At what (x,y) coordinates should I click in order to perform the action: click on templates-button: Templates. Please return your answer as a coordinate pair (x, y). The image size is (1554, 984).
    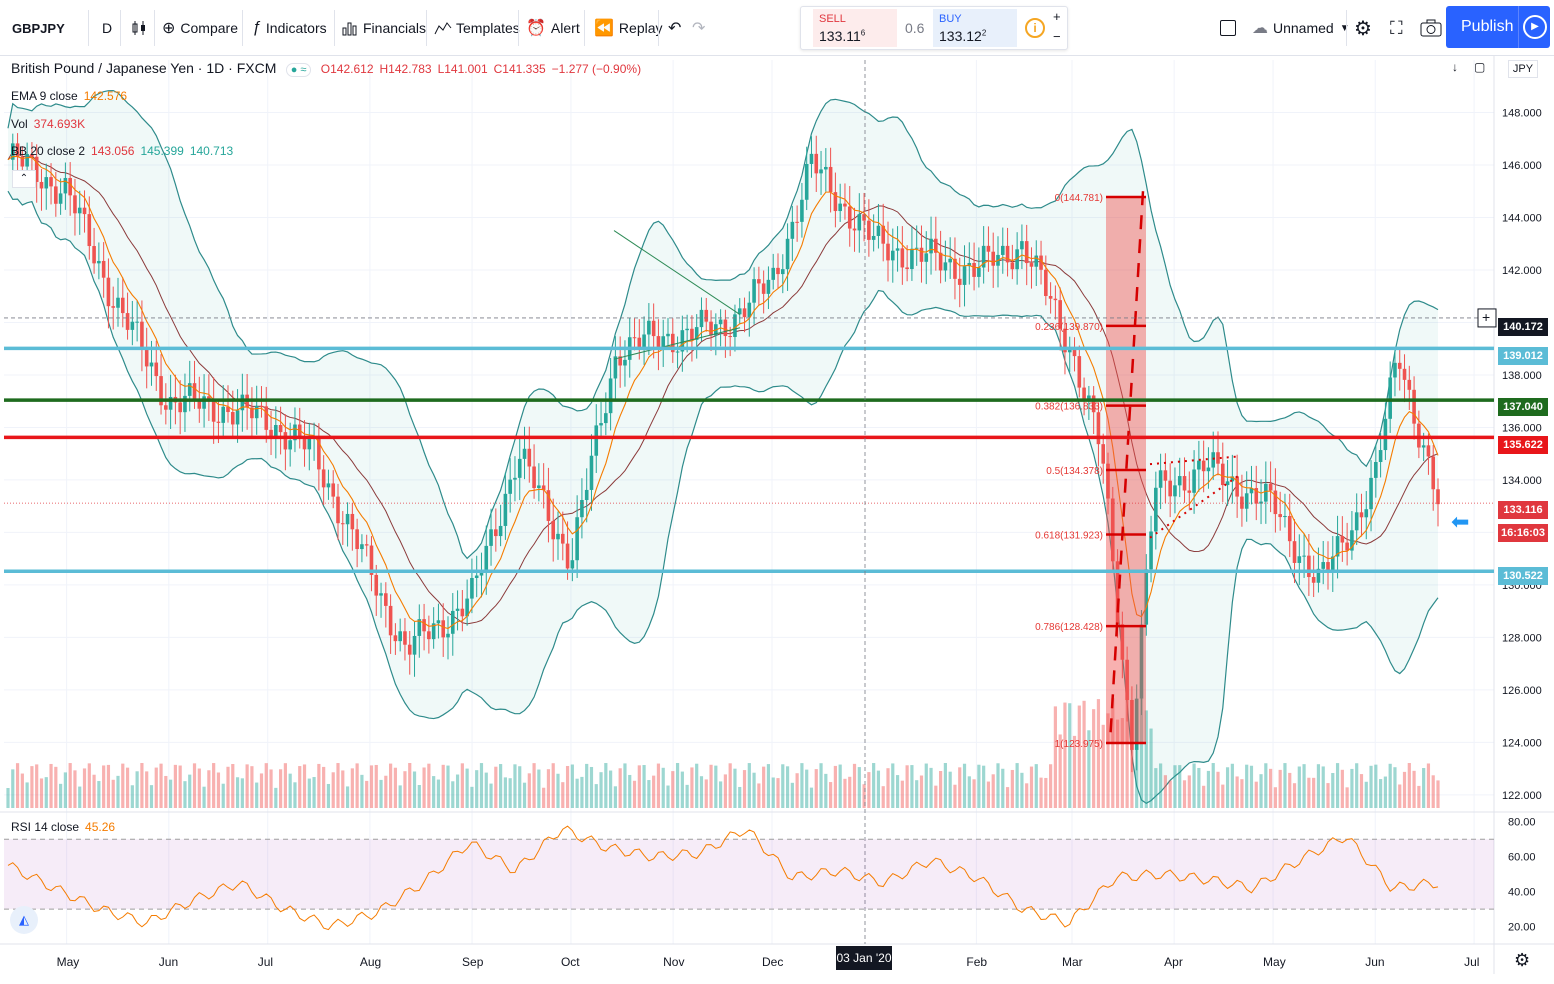
    Looking at the image, I should click on (477, 28).